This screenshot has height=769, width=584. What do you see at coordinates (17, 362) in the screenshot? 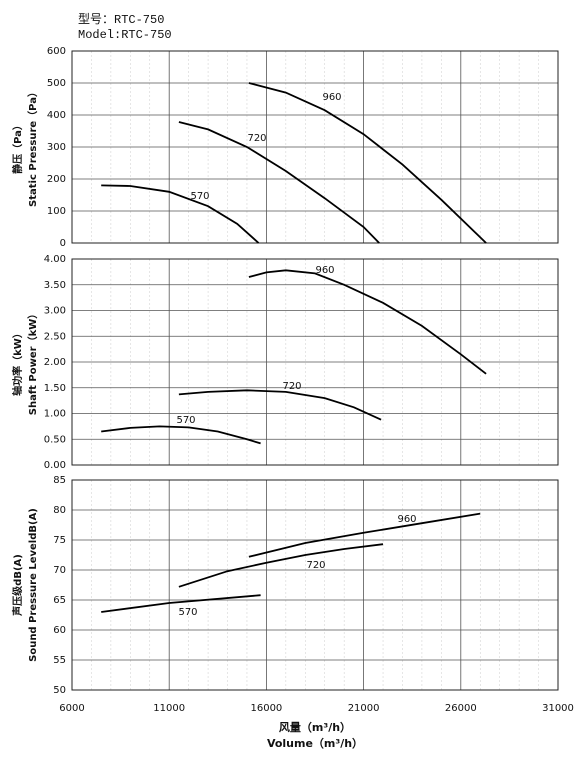
I see `y-axis-label: 轴功率（kW）` at bounding box center [17, 362].